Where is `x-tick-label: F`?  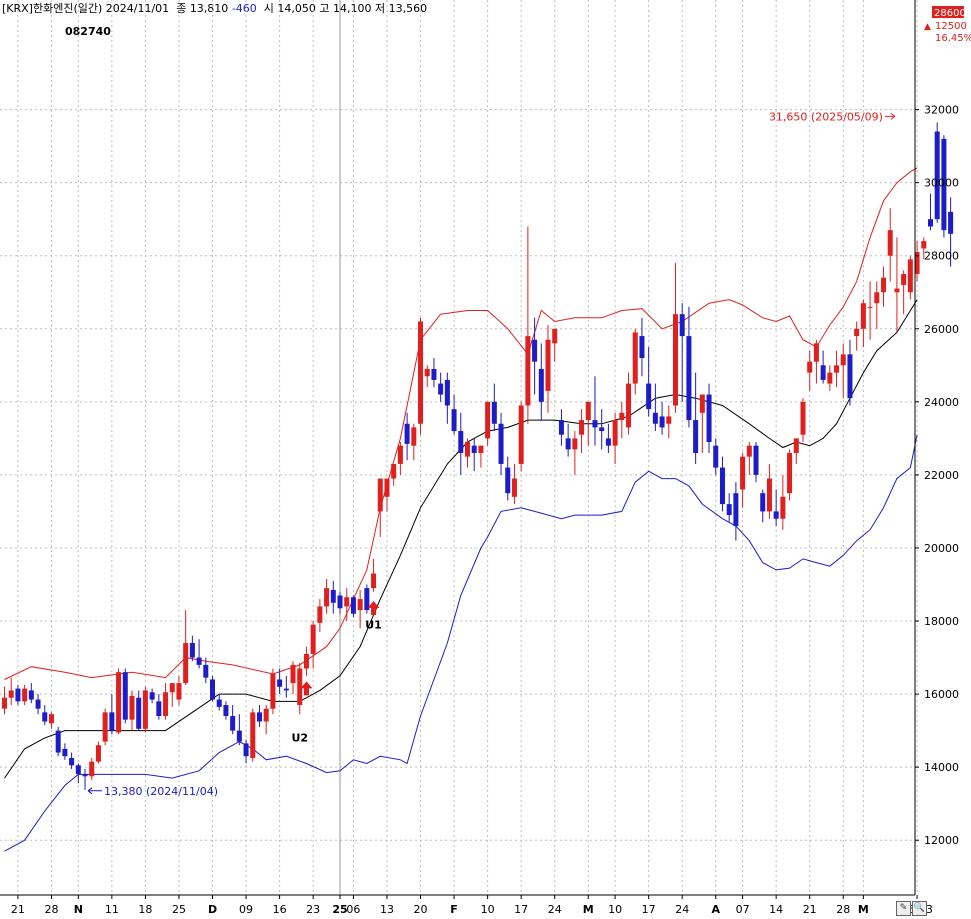 x-tick-label: F is located at coordinates (454, 909).